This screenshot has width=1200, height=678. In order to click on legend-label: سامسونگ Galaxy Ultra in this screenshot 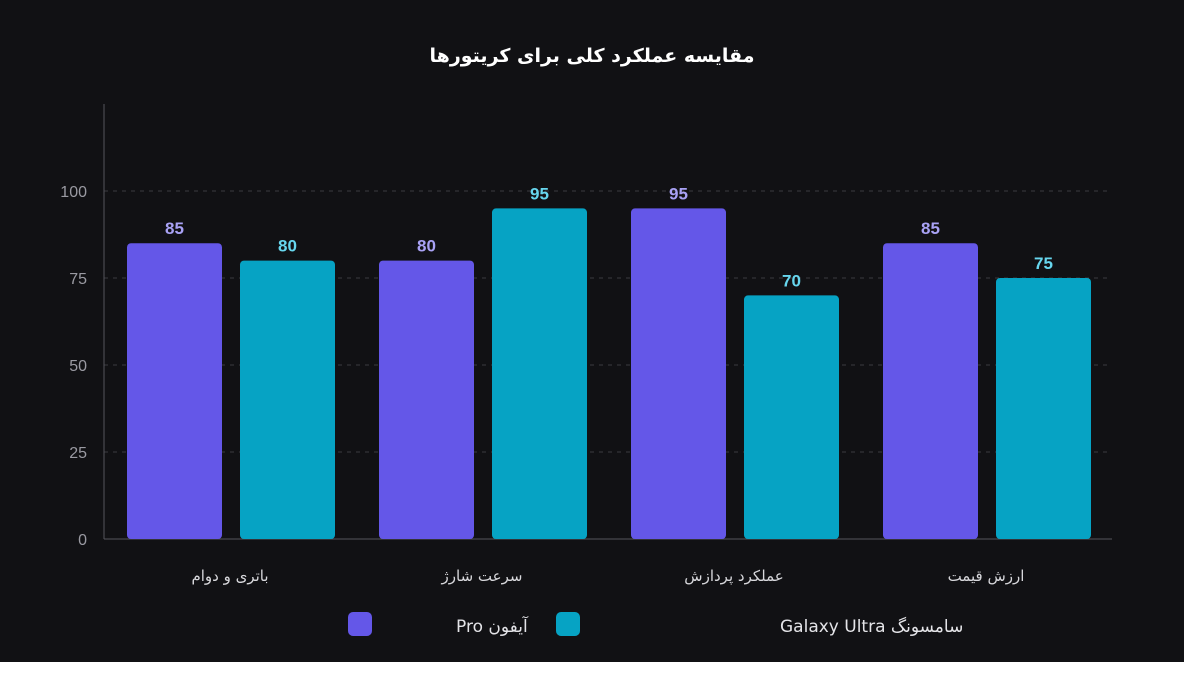, I will do `click(871, 626)`.